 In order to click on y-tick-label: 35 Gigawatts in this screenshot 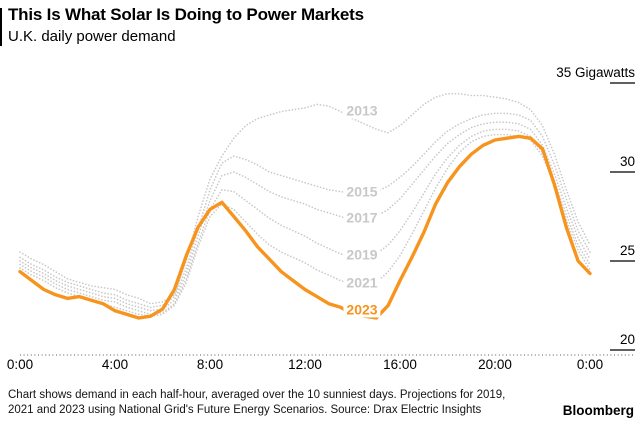, I will do `click(594, 72)`.